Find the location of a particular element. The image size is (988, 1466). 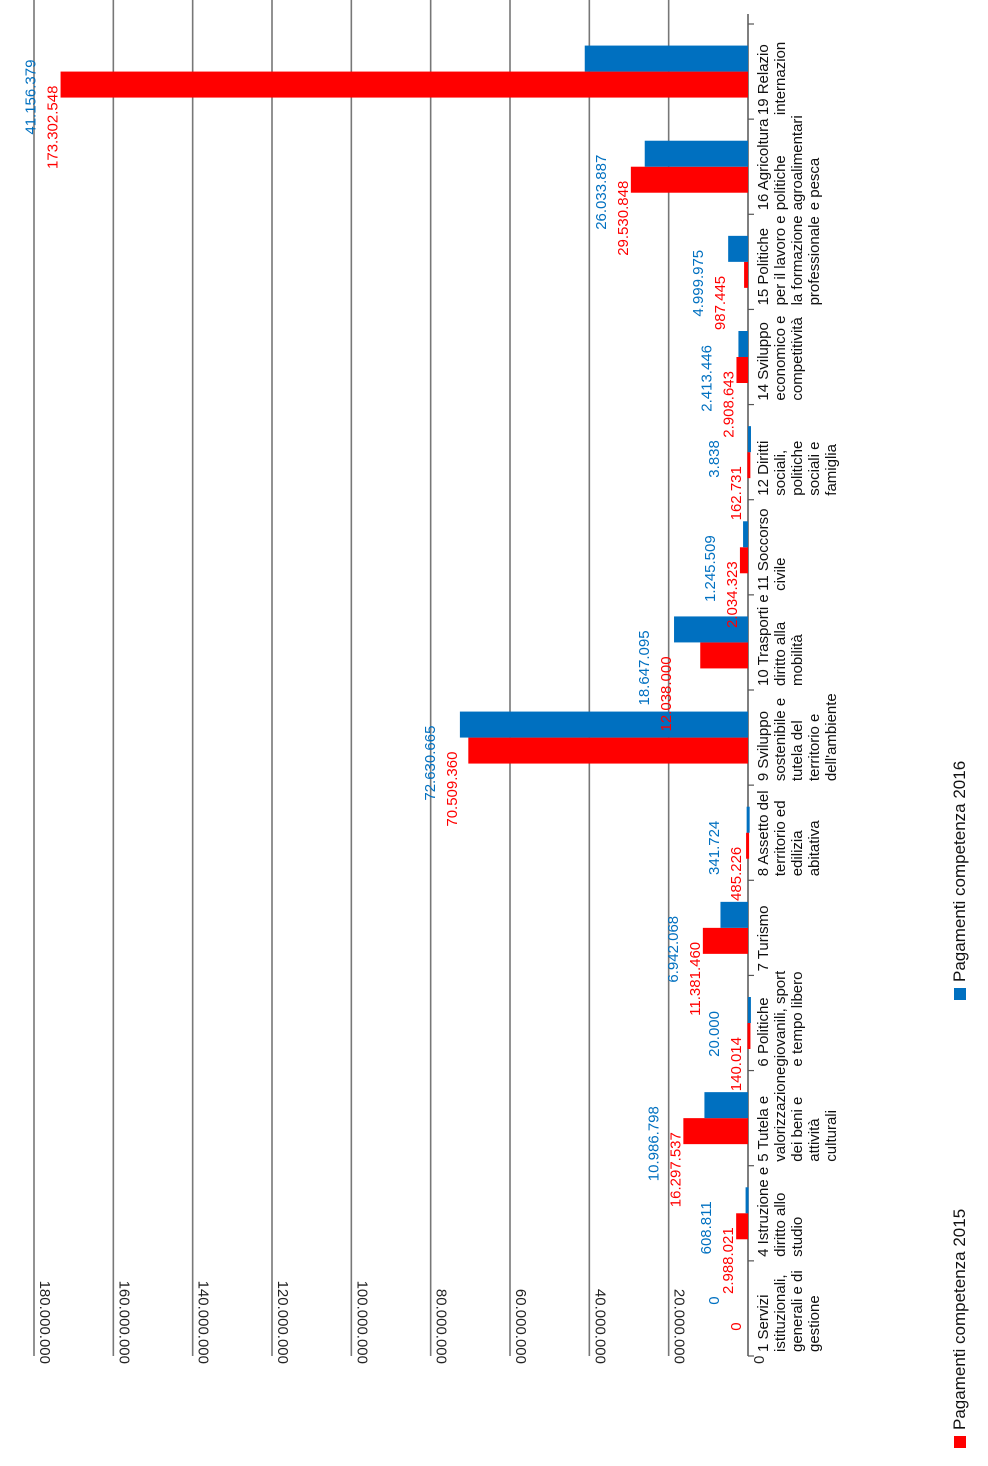

category-label-line: economico e is located at coordinates (780, 358).